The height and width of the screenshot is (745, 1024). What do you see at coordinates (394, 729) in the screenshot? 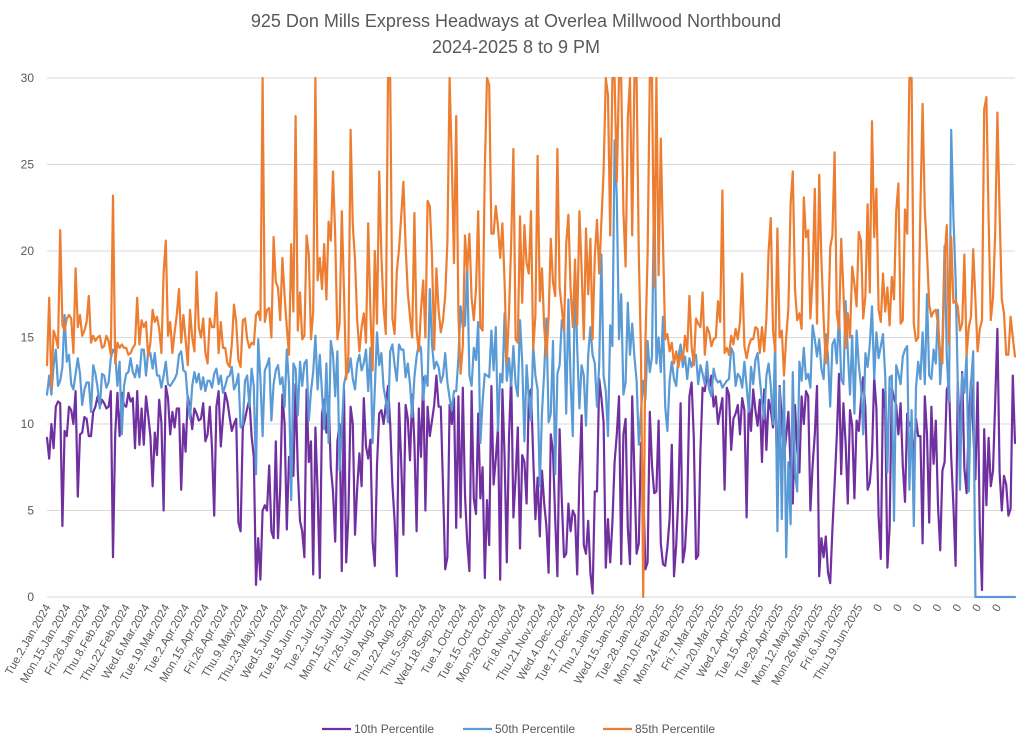
I see `legend-label: 10th Percentile` at bounding box center [394, 729].